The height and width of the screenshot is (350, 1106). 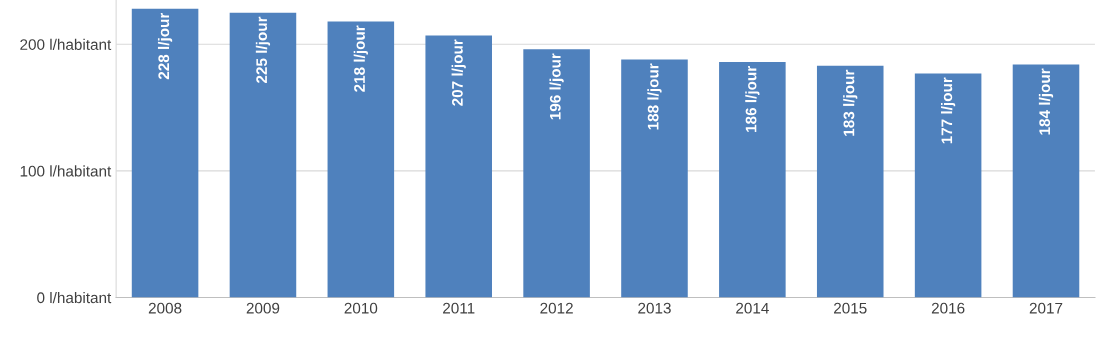 I want to click on x-tick-label: 2012, so click(x=556, y=308).